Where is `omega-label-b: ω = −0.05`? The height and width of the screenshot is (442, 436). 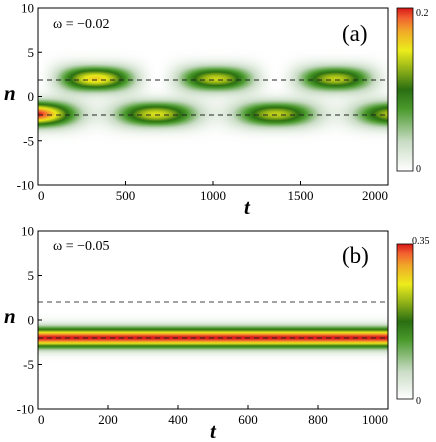 omega-label-b: ω = −0.05 is located at coordinates (81, 246).